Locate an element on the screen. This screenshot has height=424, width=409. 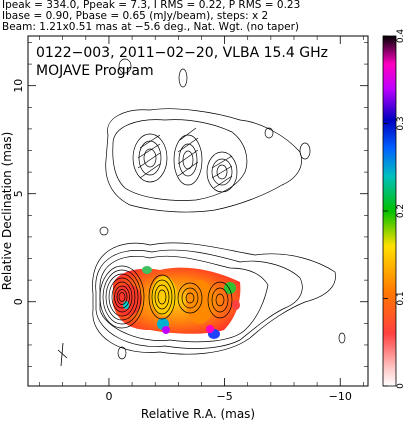
colorbar-tick-label: 0.3 is located at coordinates (401, 123).